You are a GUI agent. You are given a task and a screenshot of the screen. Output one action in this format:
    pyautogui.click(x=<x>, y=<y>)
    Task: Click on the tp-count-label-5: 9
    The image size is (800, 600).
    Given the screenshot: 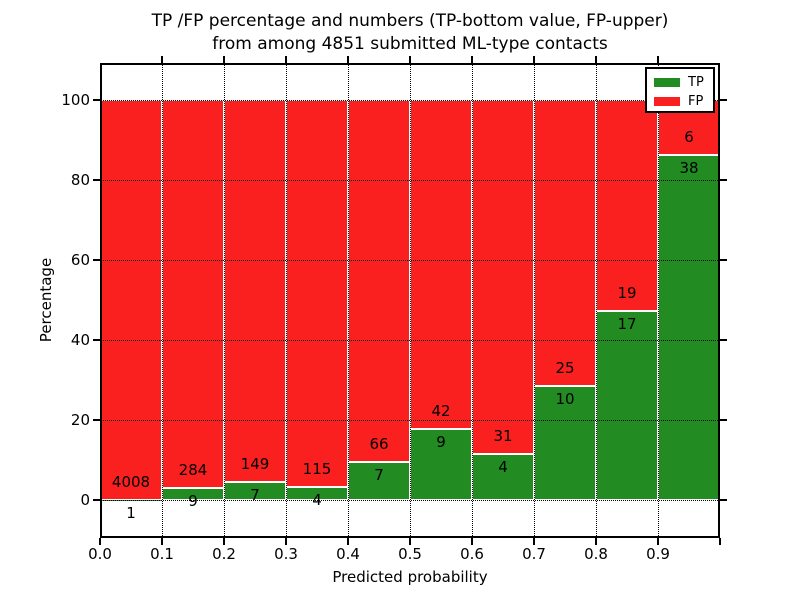 What is the action you would take?
    pyautogui.click(x=441, y=442)
    